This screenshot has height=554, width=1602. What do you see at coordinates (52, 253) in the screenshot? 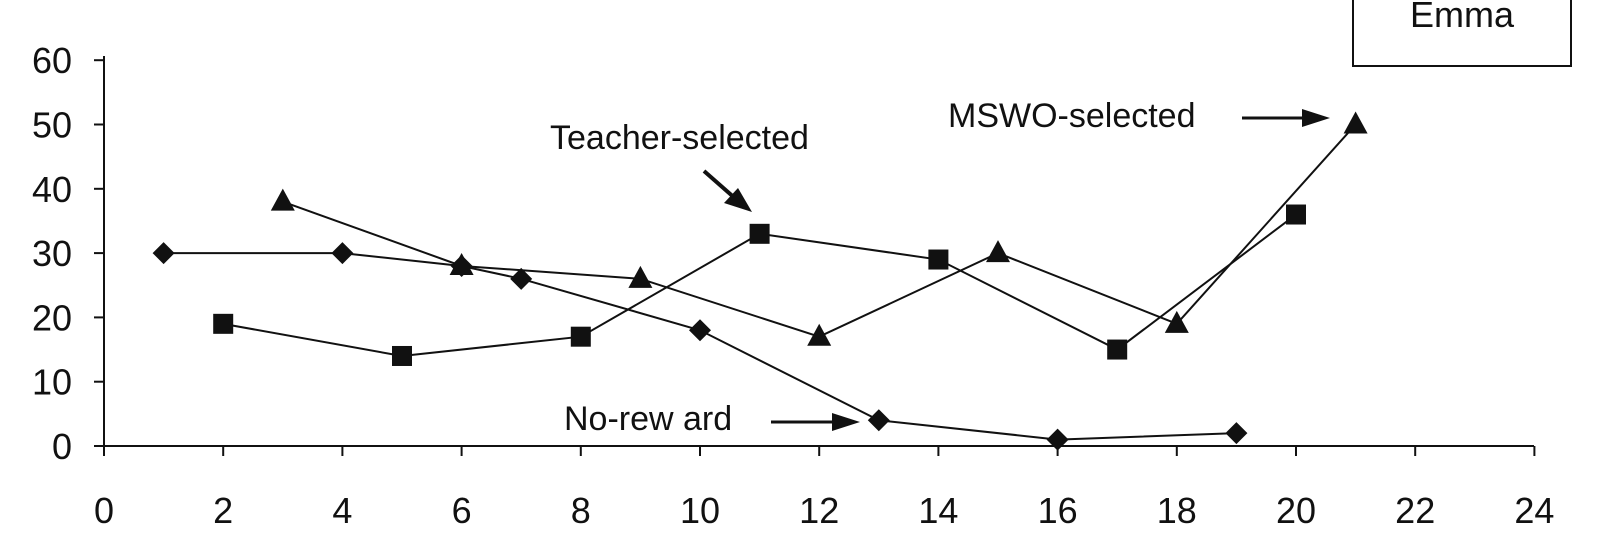
I see `y-tick-label: 30` at bounding box center [52, 253].